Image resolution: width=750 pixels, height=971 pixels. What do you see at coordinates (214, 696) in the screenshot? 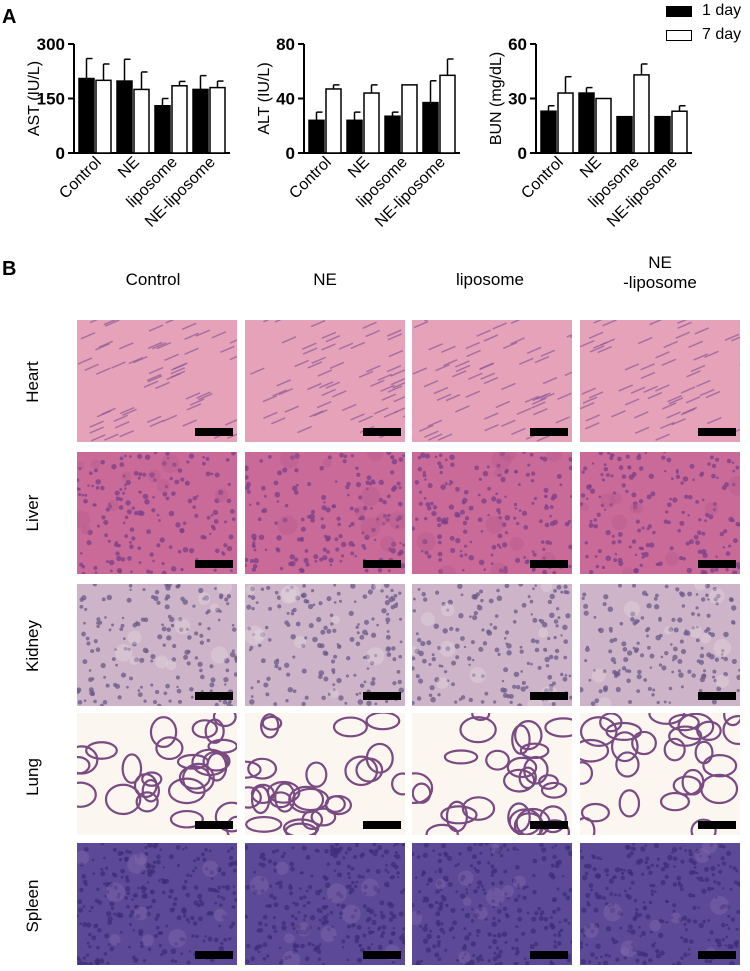
I see `scale-bar` at bounding box center [214, 696].